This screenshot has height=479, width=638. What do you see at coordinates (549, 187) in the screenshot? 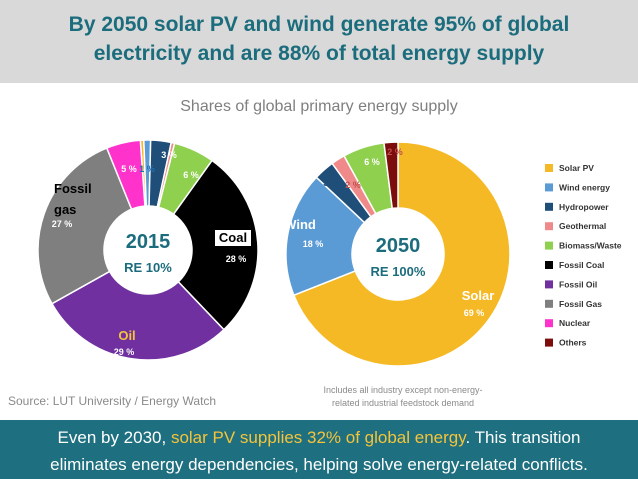
I see `legend-swatch-wind-energy` at bounding box center [549, 187].